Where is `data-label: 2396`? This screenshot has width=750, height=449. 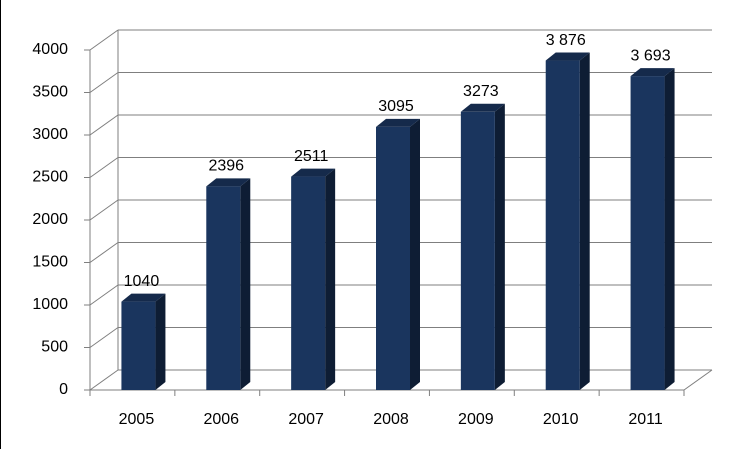
data-label: 2396 is located at coordinates (226, 166).